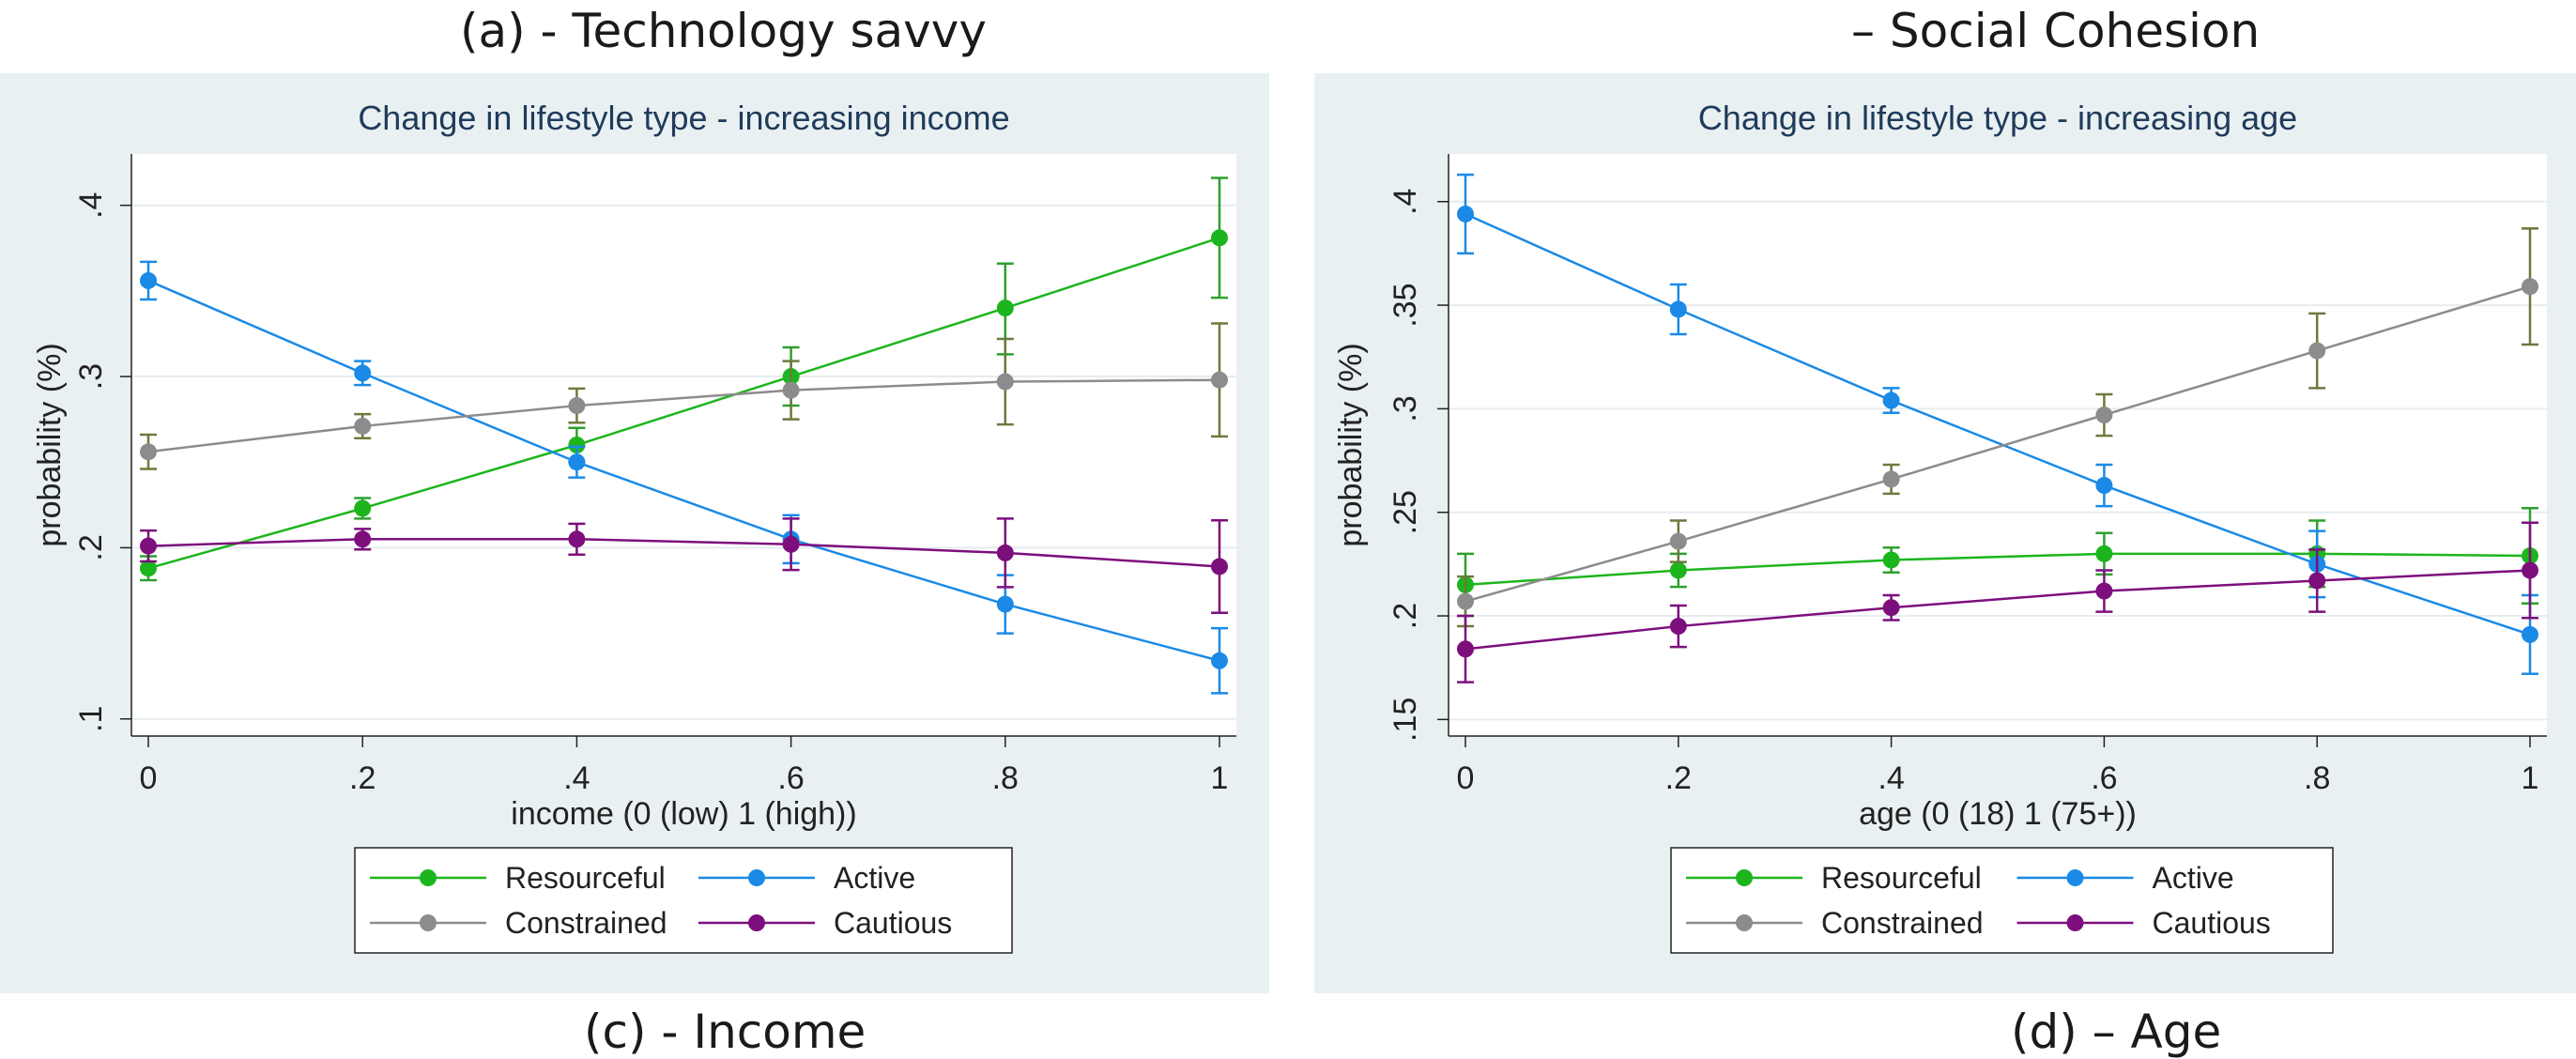  What do you see at coordinates (149, 778) in the screenshot?
I see `x-tick-label: 0` at bounding box center [149, 778].